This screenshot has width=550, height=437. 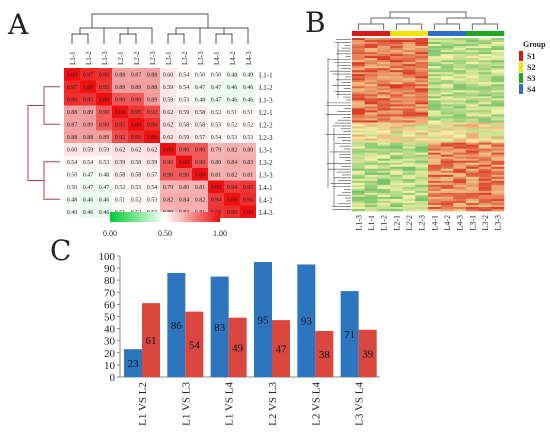 What do you see at coordinates (368, 354) in the screenshot?
I see `bar-value-label: 39` at bounding box center [368, 354].